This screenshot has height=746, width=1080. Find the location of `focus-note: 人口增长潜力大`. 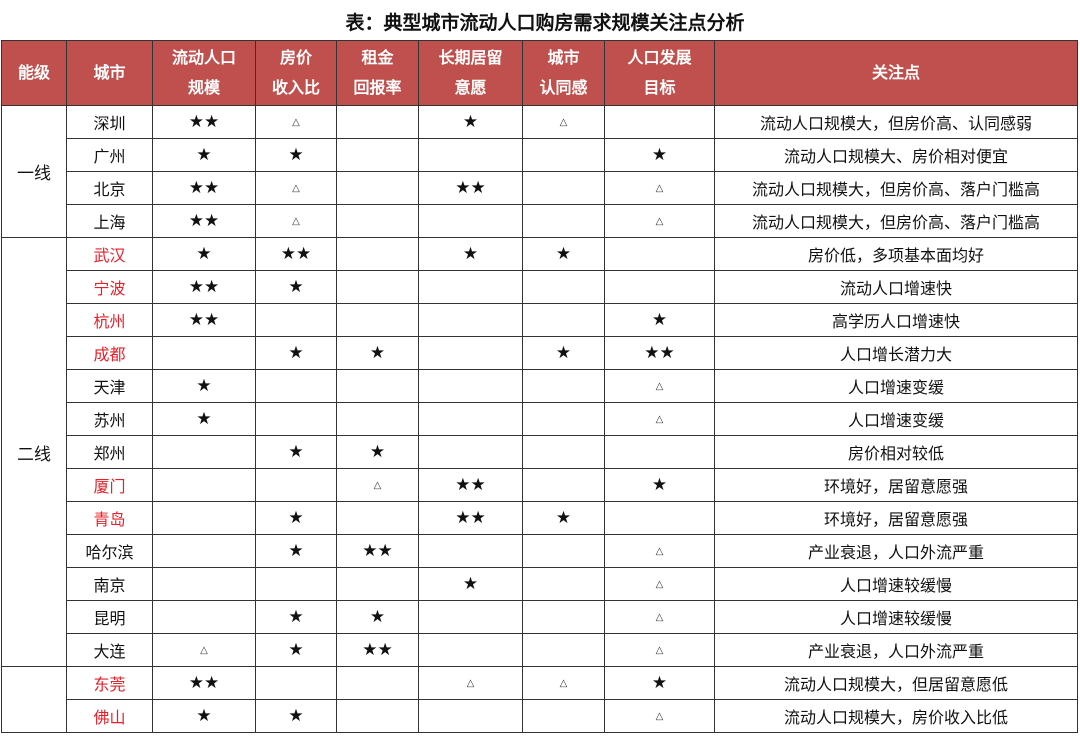

focus-note: 人口增长潜力大 is located at coordinates (896, 353).